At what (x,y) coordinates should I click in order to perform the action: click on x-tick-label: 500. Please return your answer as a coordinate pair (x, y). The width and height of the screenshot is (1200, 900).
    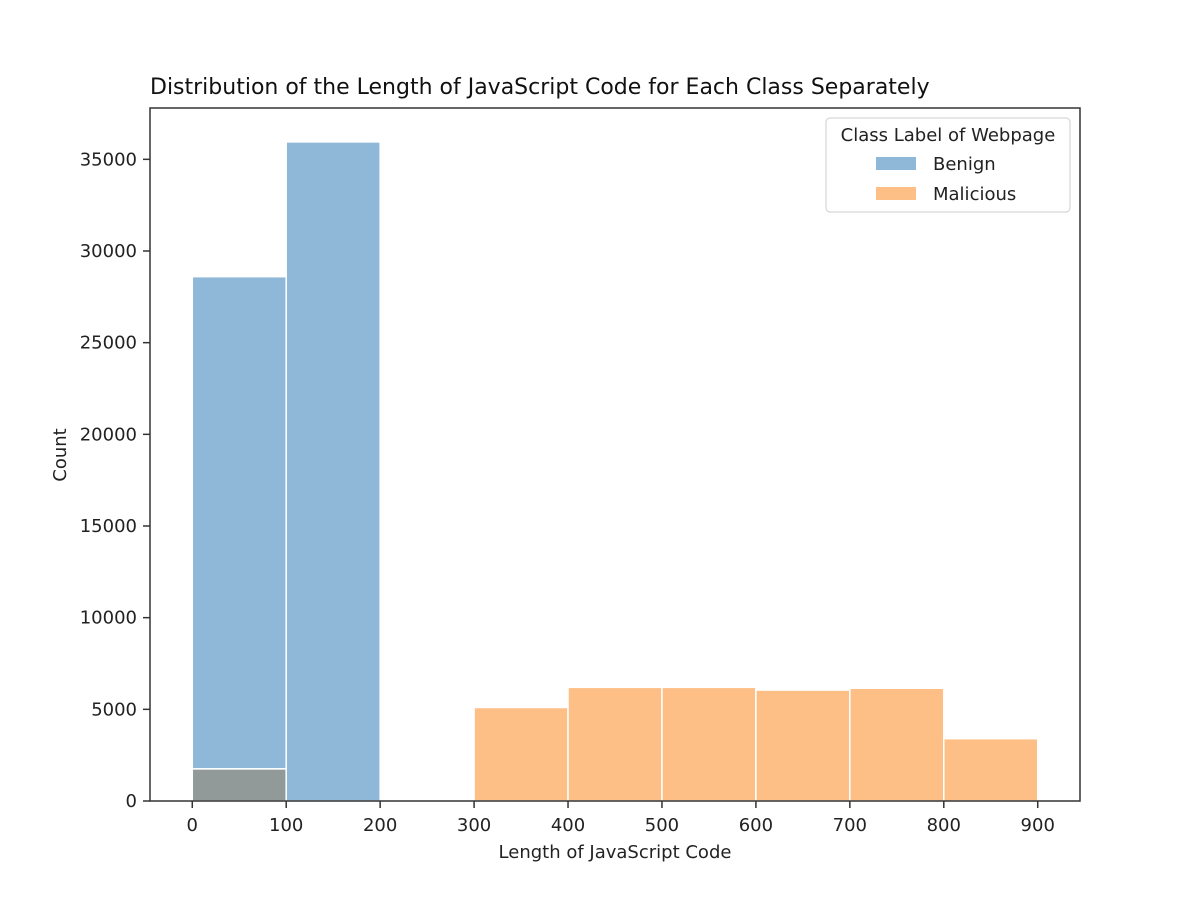
    Looking at the image, I should click on (662, 825).